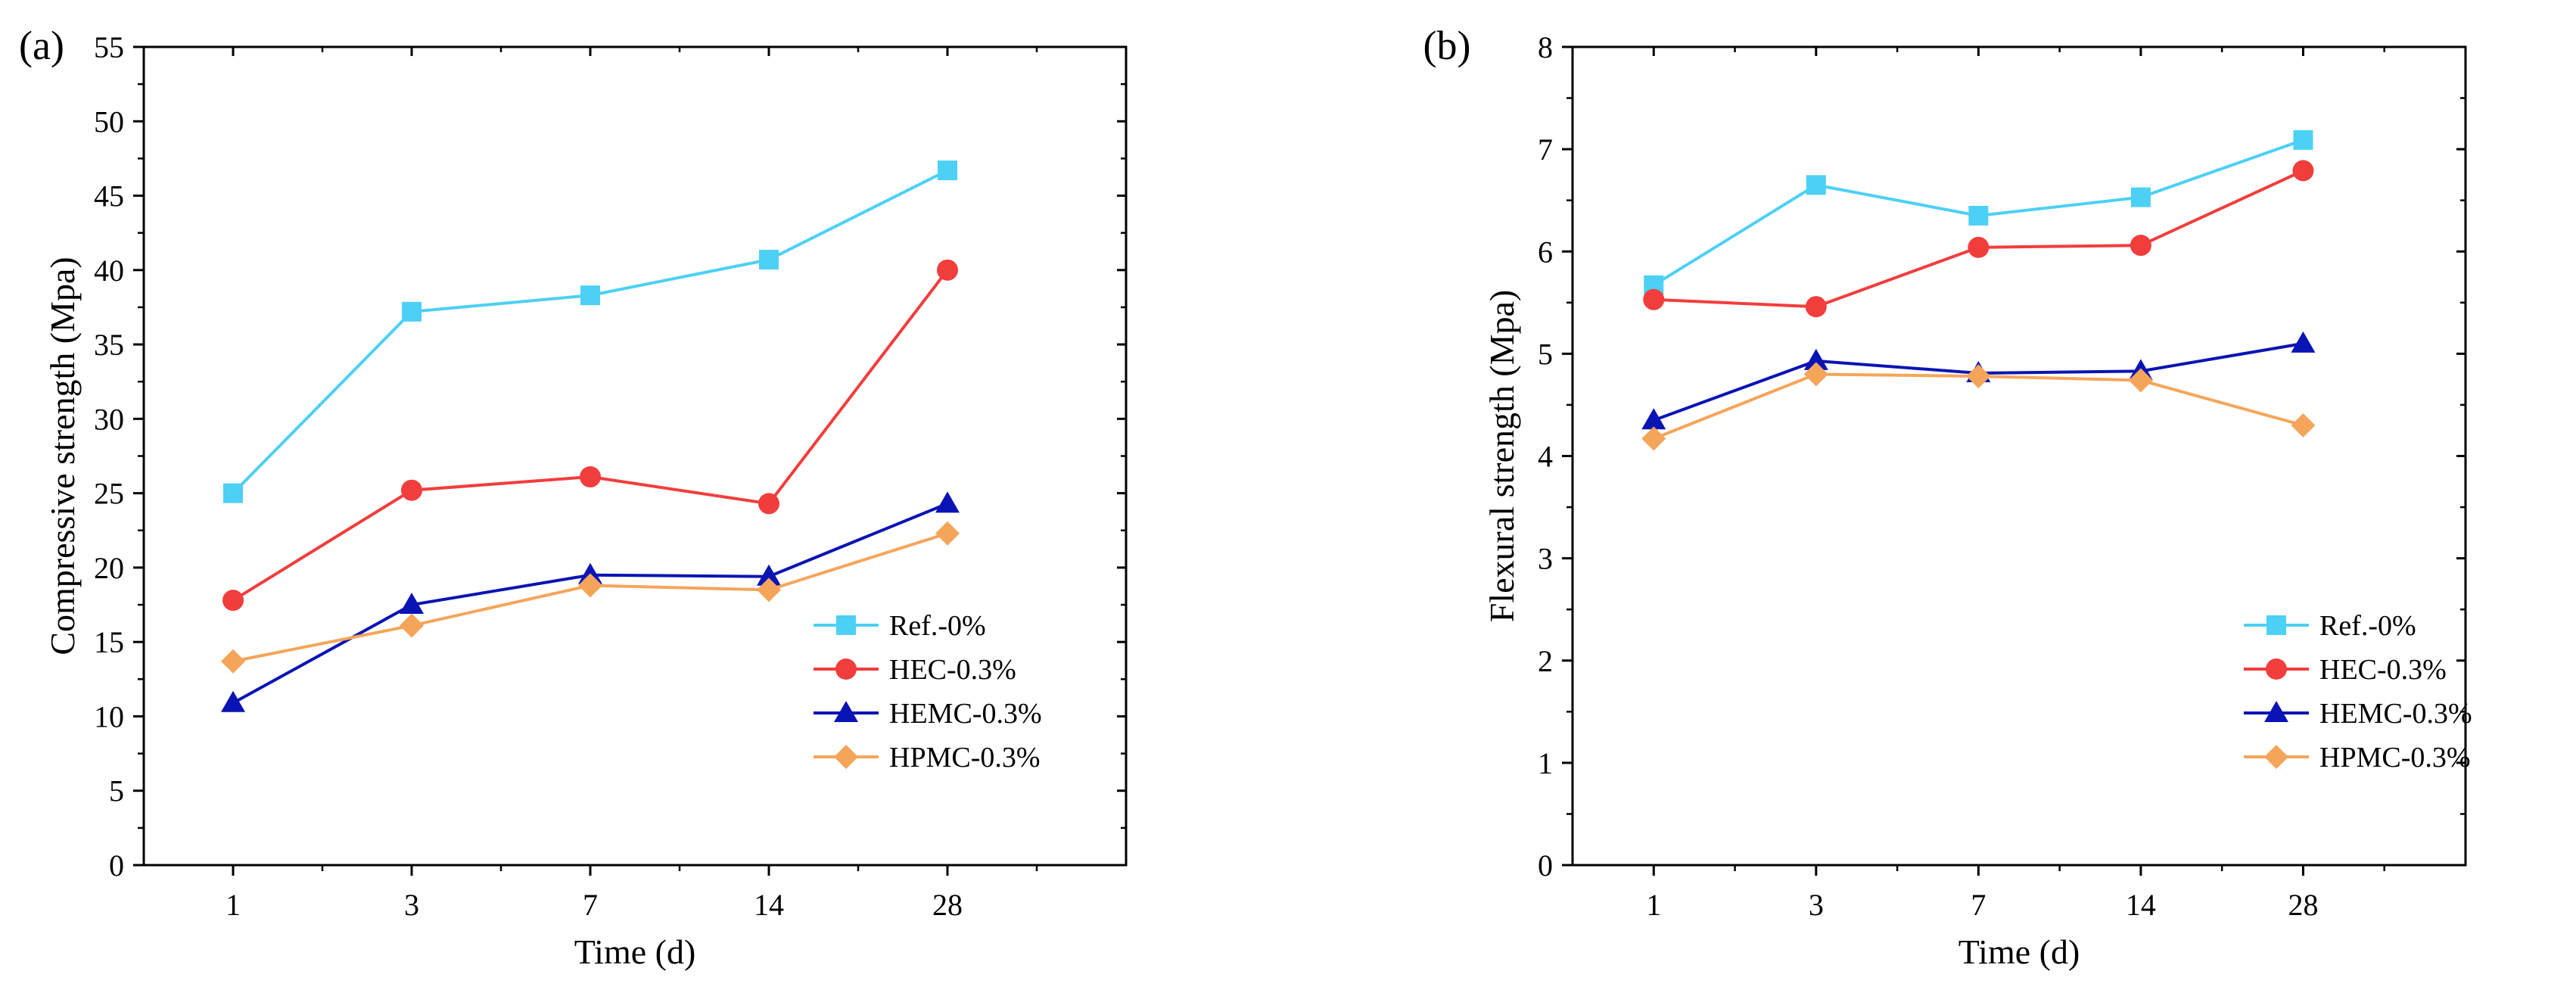 This screenshot has height=990, width=2576. Describe the element at coordinates (62, 456) in the screenshot. I see `y-axis-title: Compressive strength (Mpa)` at that location.